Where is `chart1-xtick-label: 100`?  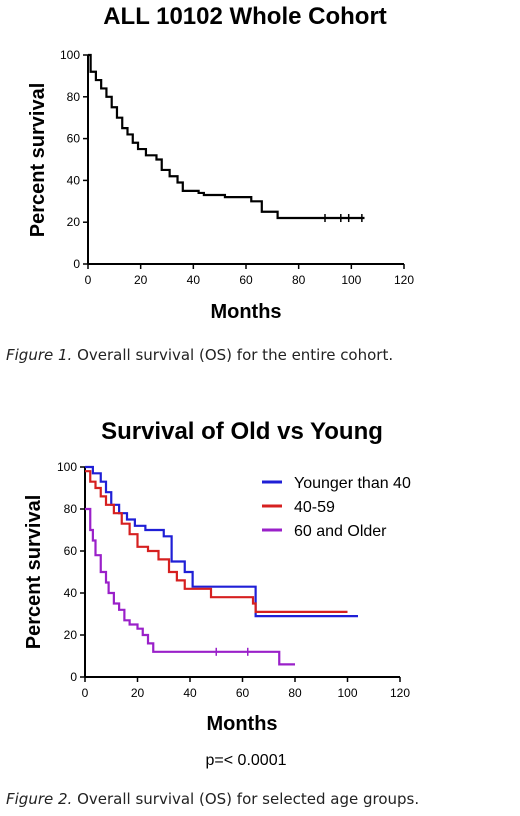
chart1-xtick-label: 100 is located at coordinates (351, 280).